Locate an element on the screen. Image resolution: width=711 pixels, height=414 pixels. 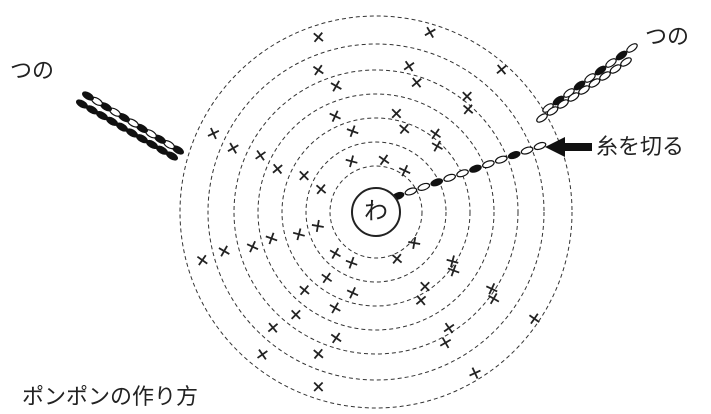
center-label: わ is located at coordinates (376, 211).